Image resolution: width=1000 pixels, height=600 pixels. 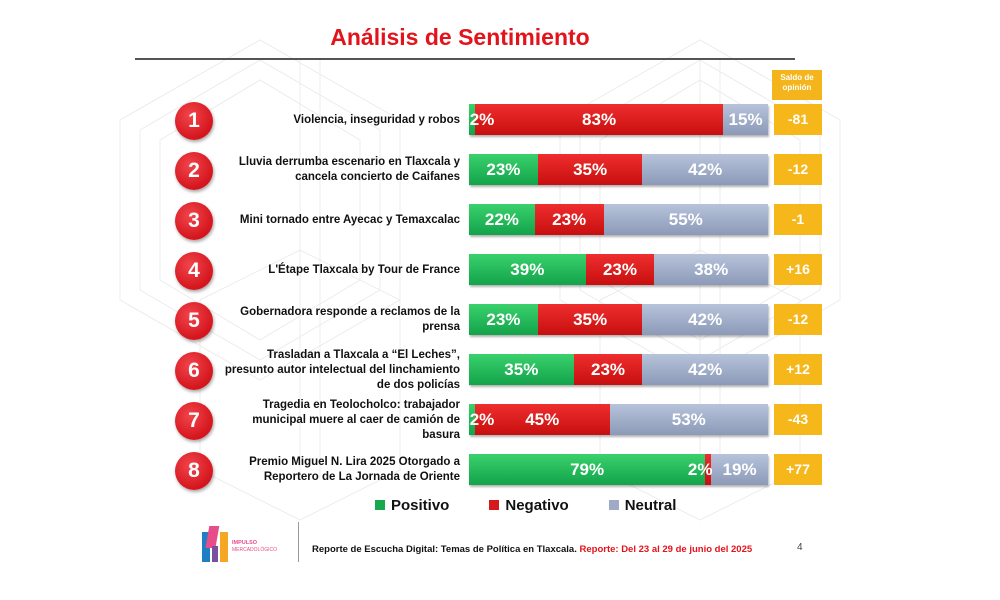 I want to click on footer-divider, so click(x=298, y=542).